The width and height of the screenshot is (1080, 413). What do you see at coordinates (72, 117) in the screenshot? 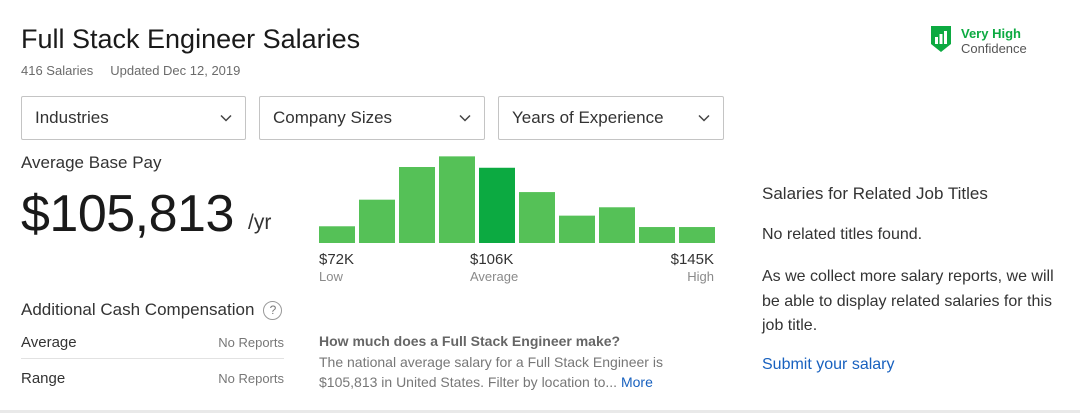
I see `filter-industries-label: Industries` at bounding box center [72, 117].